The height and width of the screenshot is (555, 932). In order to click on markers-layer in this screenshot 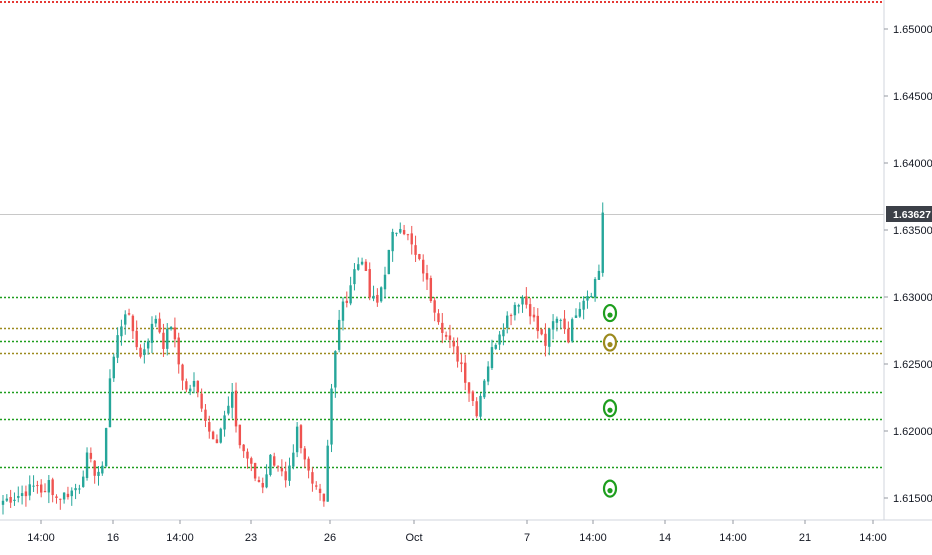, I will do `click(610, 400)`.